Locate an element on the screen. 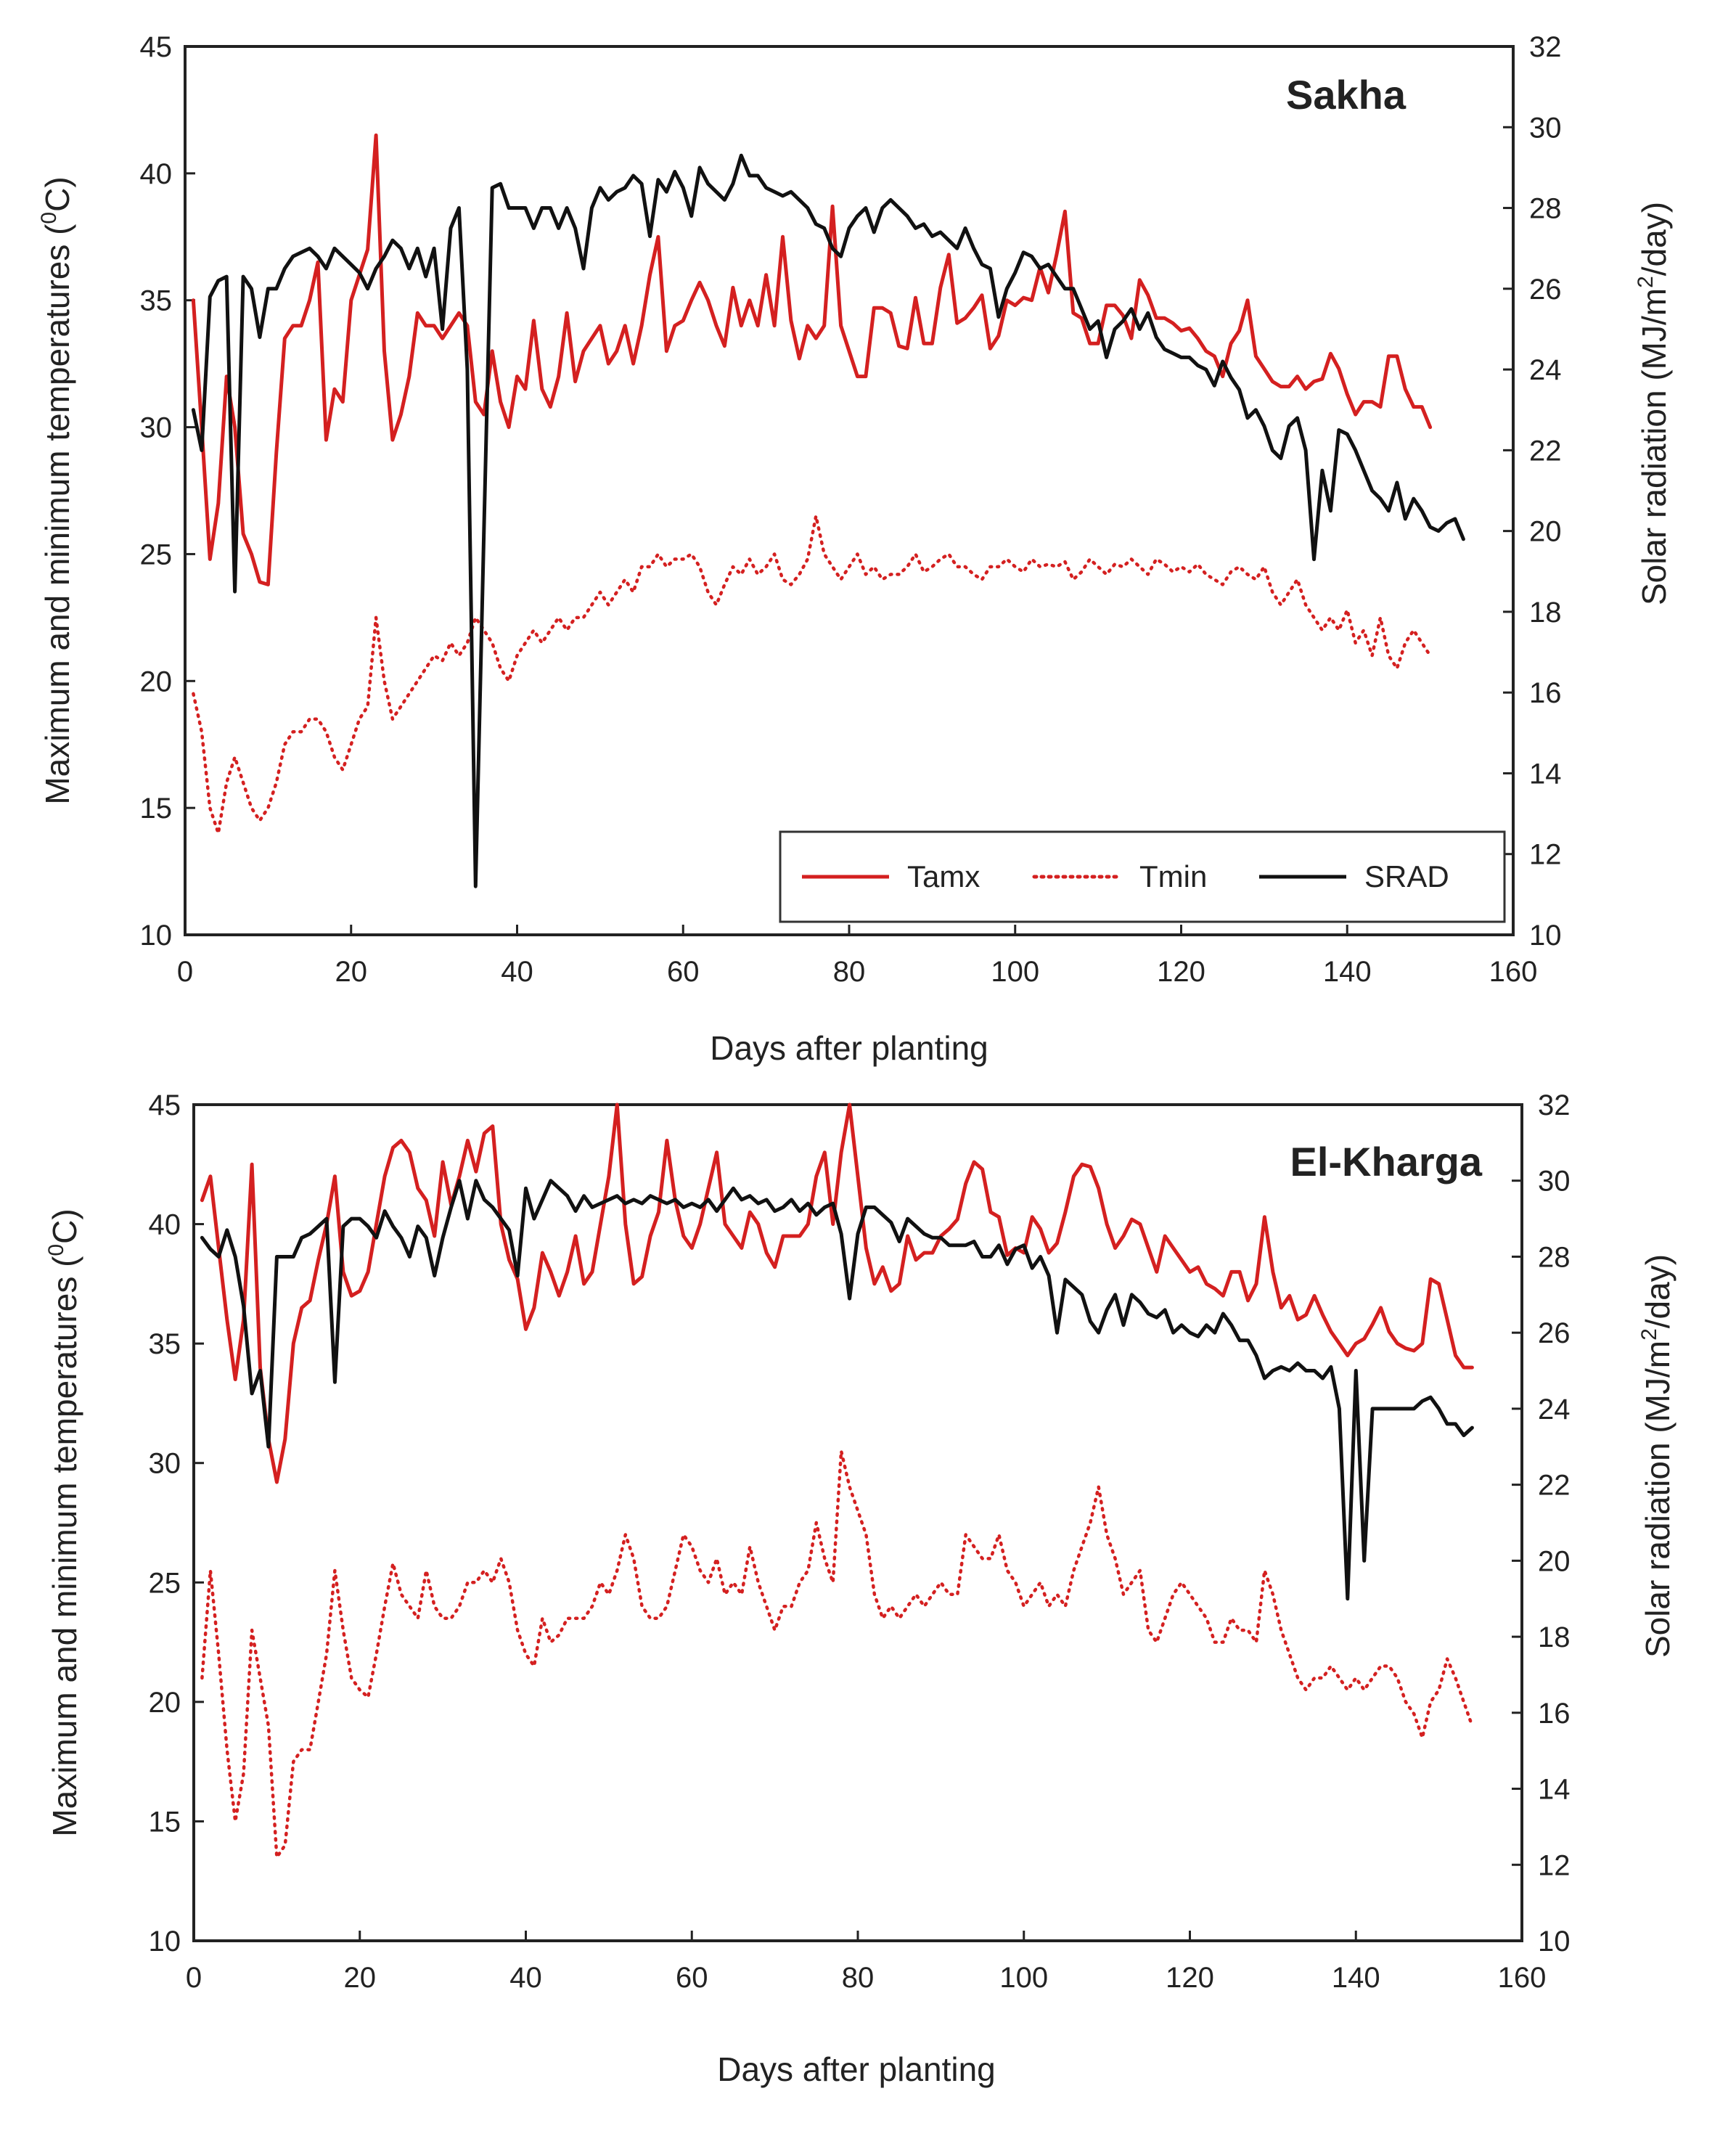 The width and height of the screenshot is (1736, 2152). legend-label-srad: SRAD is located at coordinates (1406, 876).